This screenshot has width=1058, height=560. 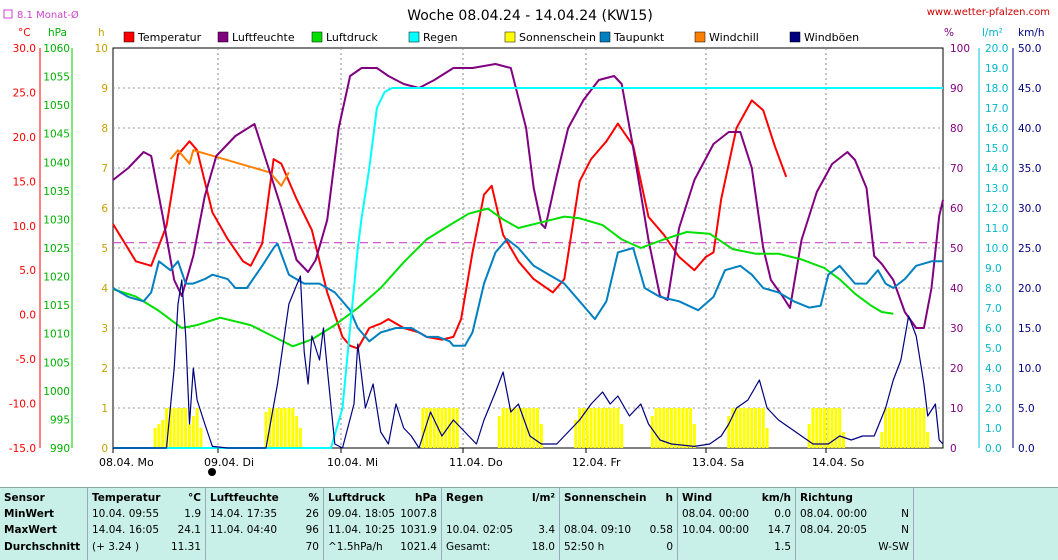 I want to click on legend-label: Temperatur, so click(x=169, y=37).